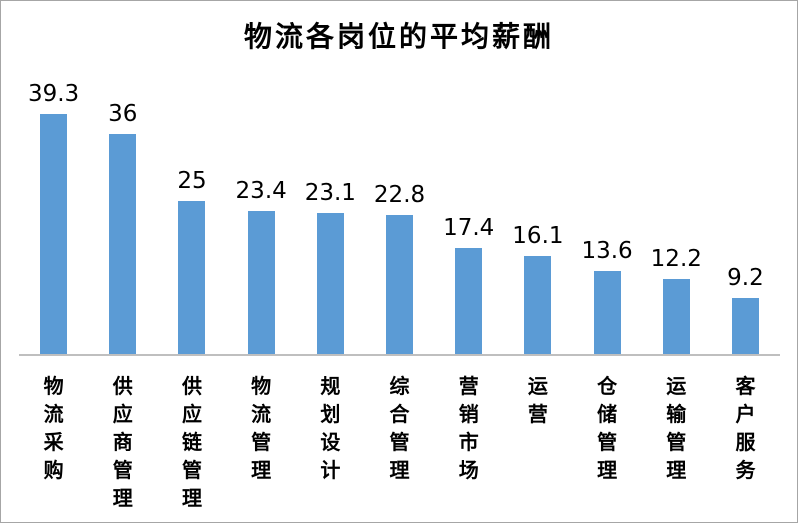 Image resolution: width=798 pixels, height=523 pixels. I want to click on value-label: 39.3, so click(53, 93).